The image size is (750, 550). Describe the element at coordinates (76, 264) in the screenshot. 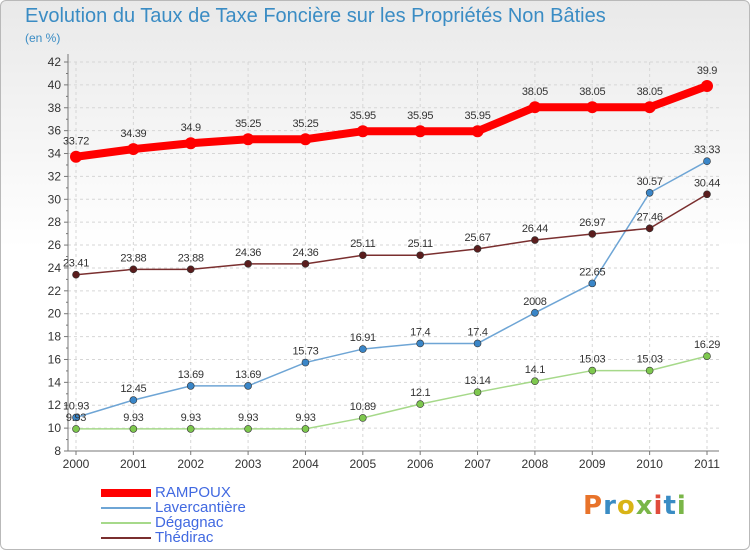

I see `data-label-thedirac: 23.41` at that location.